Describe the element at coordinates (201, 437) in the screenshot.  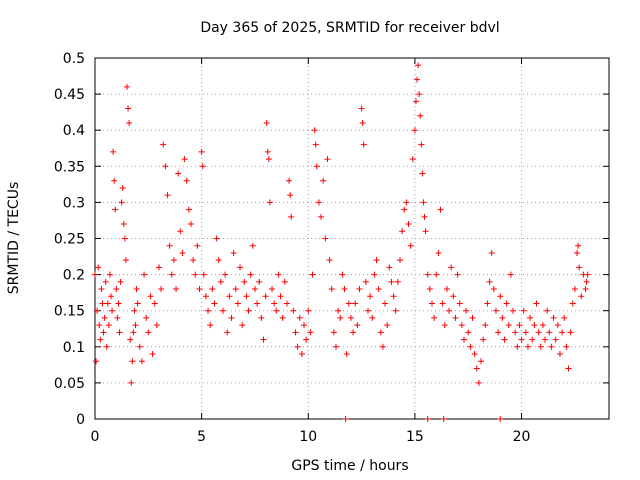
I see `x-tick-label: 5` at that location.